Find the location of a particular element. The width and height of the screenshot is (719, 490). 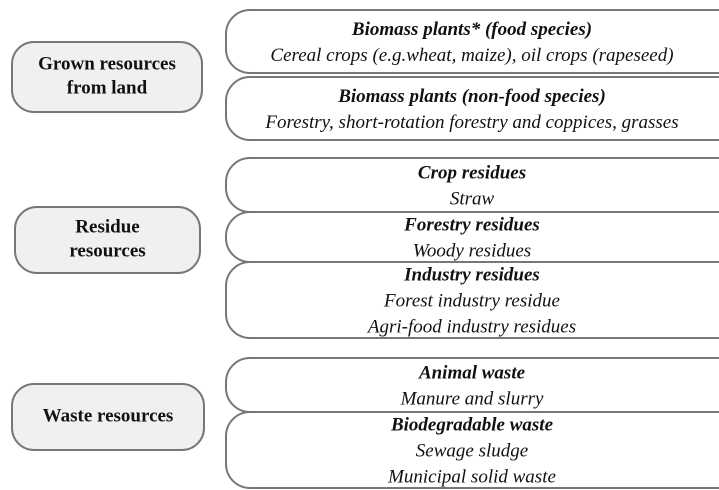

item-line: Sewage sludge is located at coordinates (472, 450).